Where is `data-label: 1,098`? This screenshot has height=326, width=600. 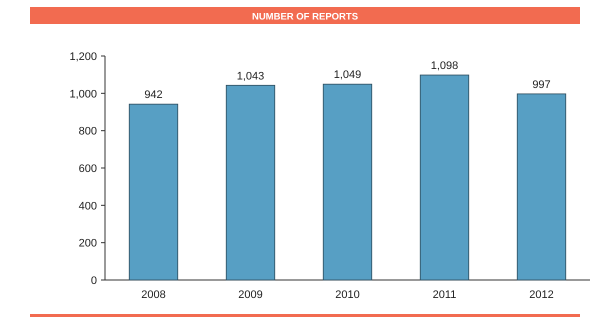
data-label: 1,098 is located at coordinates (444, 66).